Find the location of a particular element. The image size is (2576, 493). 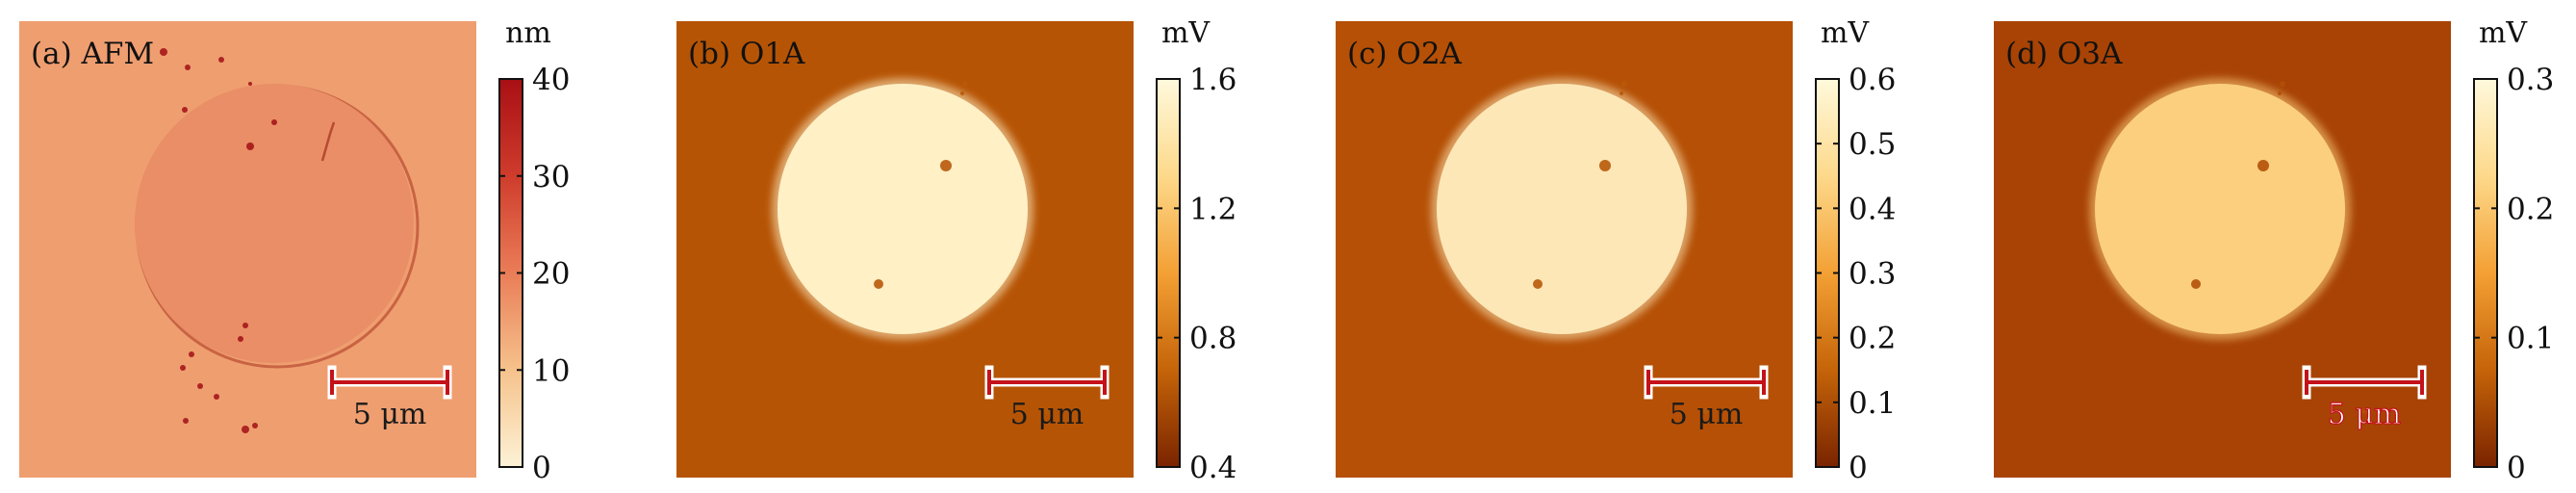

colorbar-tick-label: 20 is located at coordinates (551, 274).